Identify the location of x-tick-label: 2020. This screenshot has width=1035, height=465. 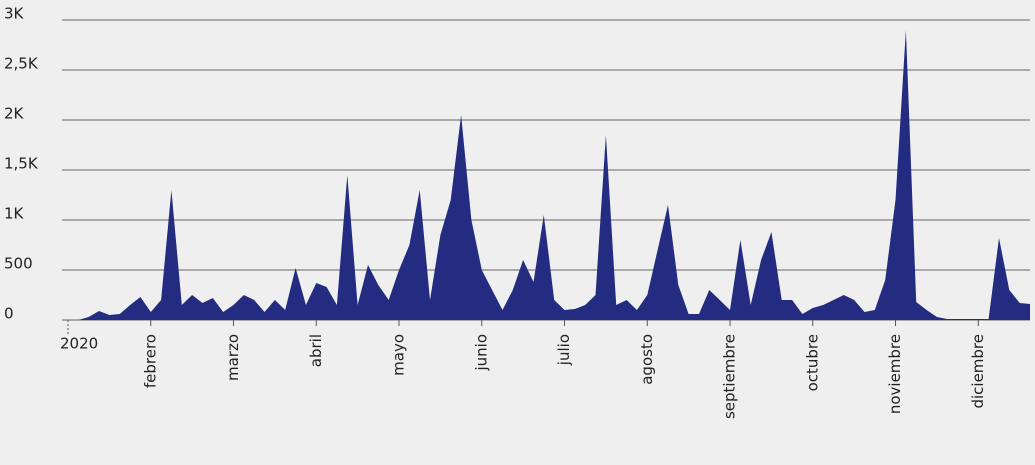
(79, 344).